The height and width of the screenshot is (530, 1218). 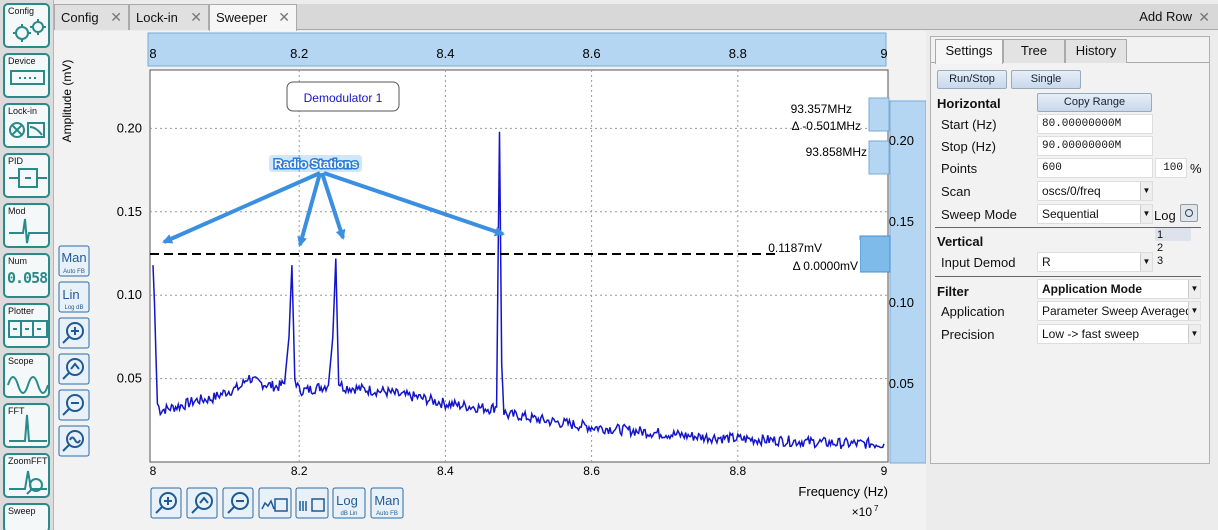 What do you see at coordinates (973, 311) in the screenshot?
I see `application-label: Application` at bounding box center [973, 311].